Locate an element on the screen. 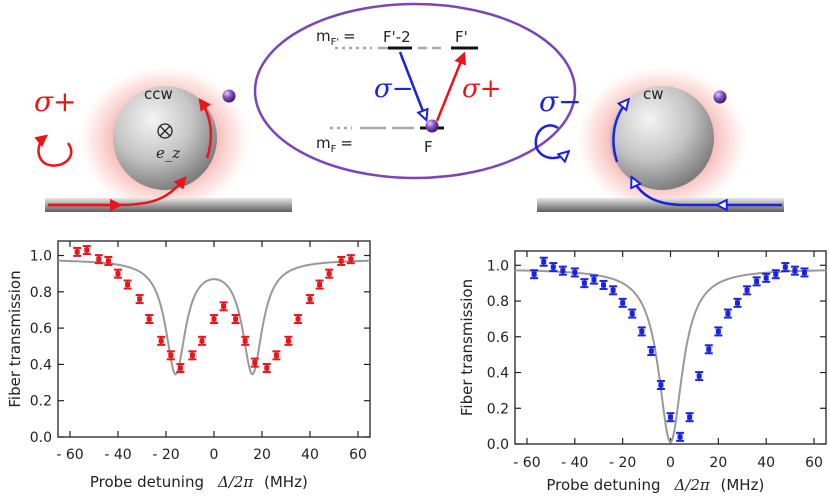 This screenshot has height=501, width=830. plot-frame is located at coordinates (214, 339).